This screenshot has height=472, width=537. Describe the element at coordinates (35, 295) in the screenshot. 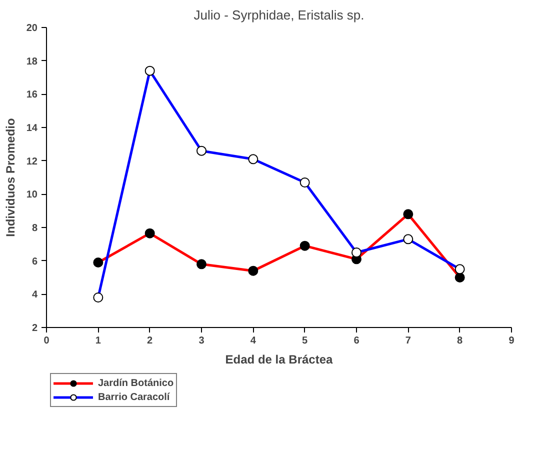

I see `y-tick-label: 4` at that location.